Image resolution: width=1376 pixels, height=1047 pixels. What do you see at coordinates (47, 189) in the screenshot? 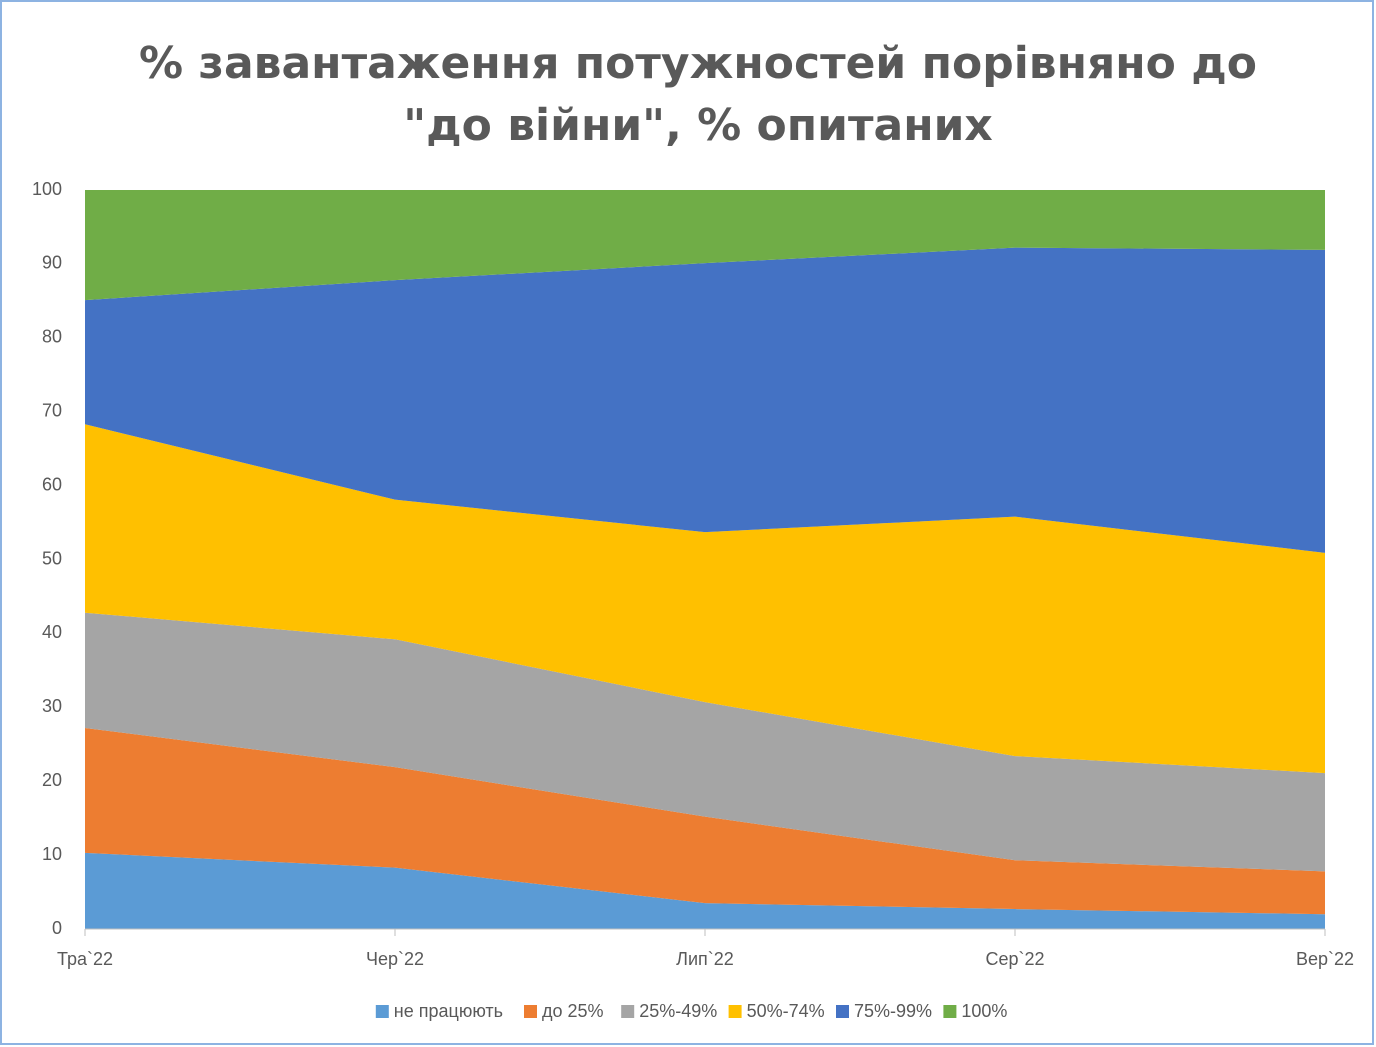
I see `y-tick-label: 100` at bounding box center [47, 189].